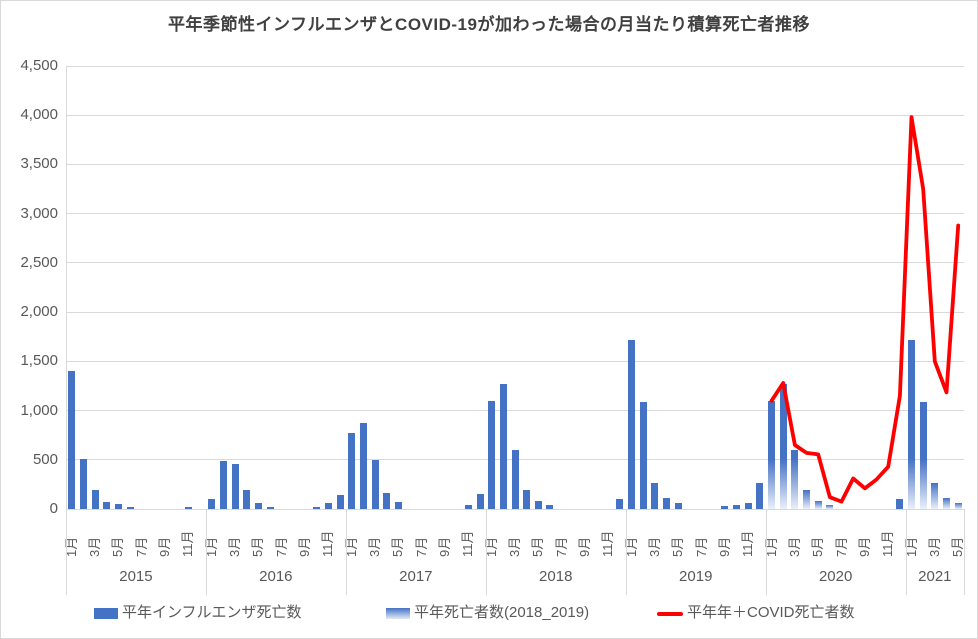 This screenshot has width=978, height=639. Describe the element at coordinates (39, 213) in the screenshot. I see `y-axis-tick-label: 3,000` at that location.